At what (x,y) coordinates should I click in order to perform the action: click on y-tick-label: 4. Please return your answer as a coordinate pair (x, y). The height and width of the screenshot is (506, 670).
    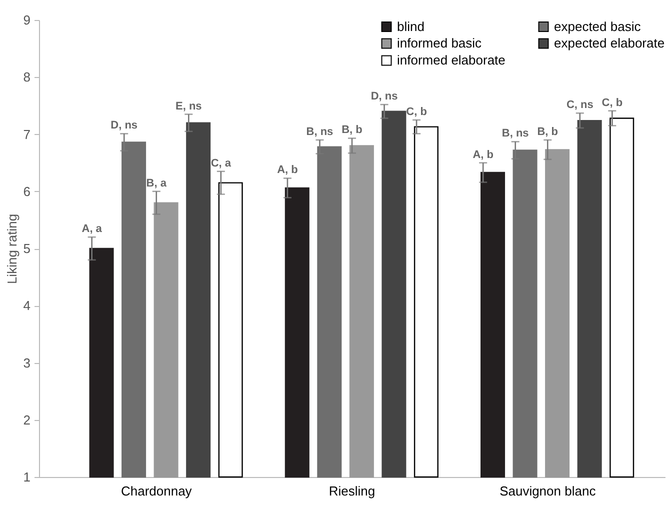
    Looking at the image, I should click on (26, 306).